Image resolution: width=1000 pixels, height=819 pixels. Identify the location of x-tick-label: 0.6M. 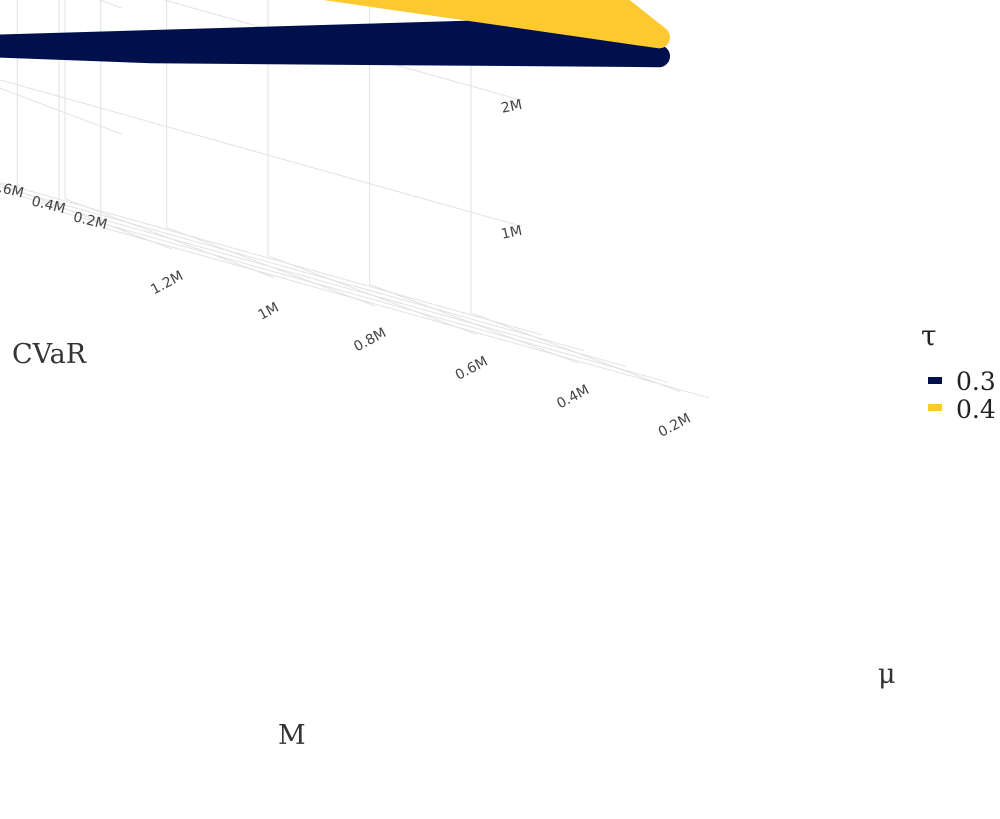
(472, 369).